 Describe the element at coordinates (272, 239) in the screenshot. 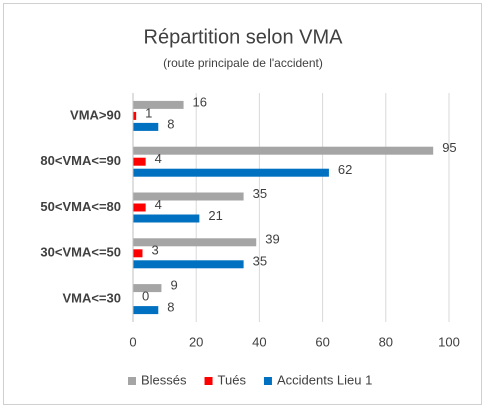

I see `data-label: 39` at that location.